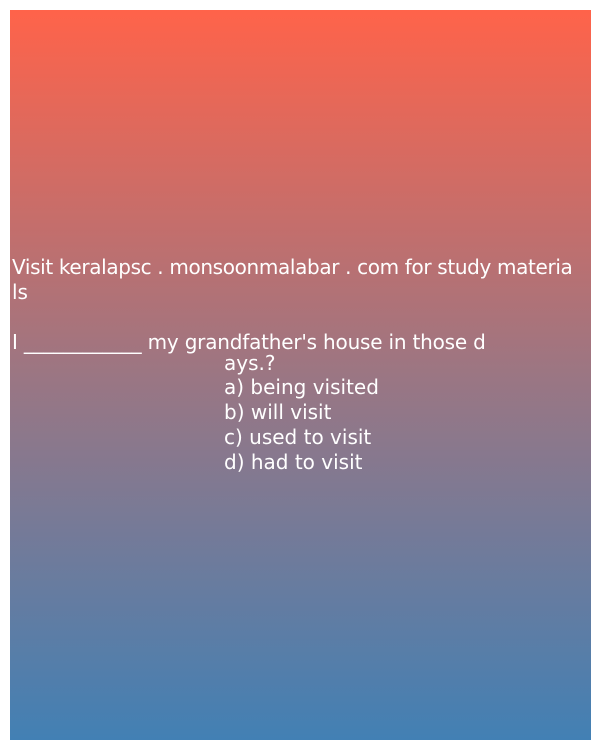 This screenshot has height=750, width=600. I want to click on option-a: a) being visited, so click(301, 387).